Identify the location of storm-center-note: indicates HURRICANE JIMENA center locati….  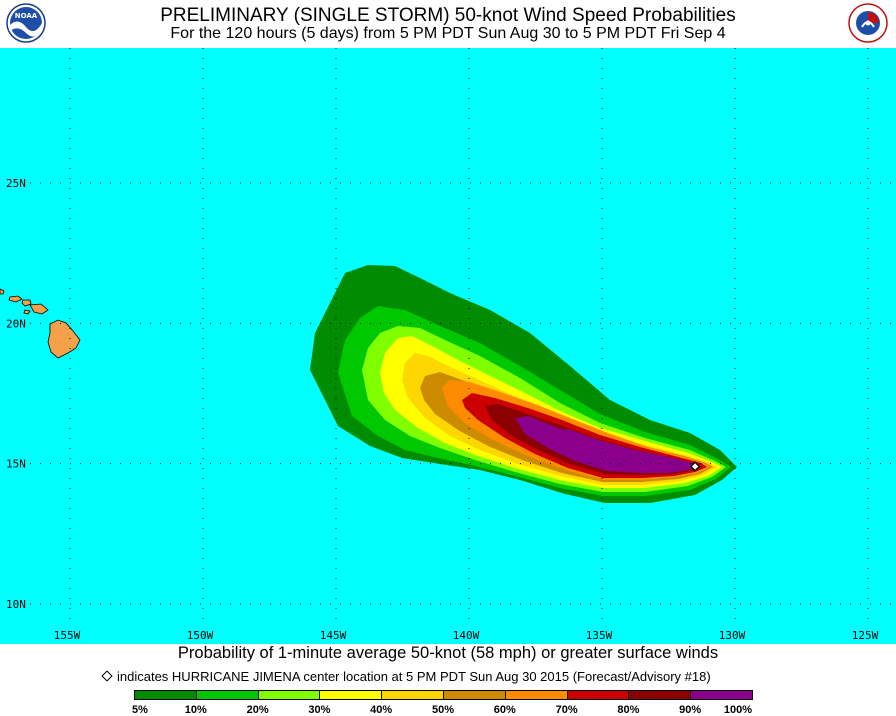
(405, 677).